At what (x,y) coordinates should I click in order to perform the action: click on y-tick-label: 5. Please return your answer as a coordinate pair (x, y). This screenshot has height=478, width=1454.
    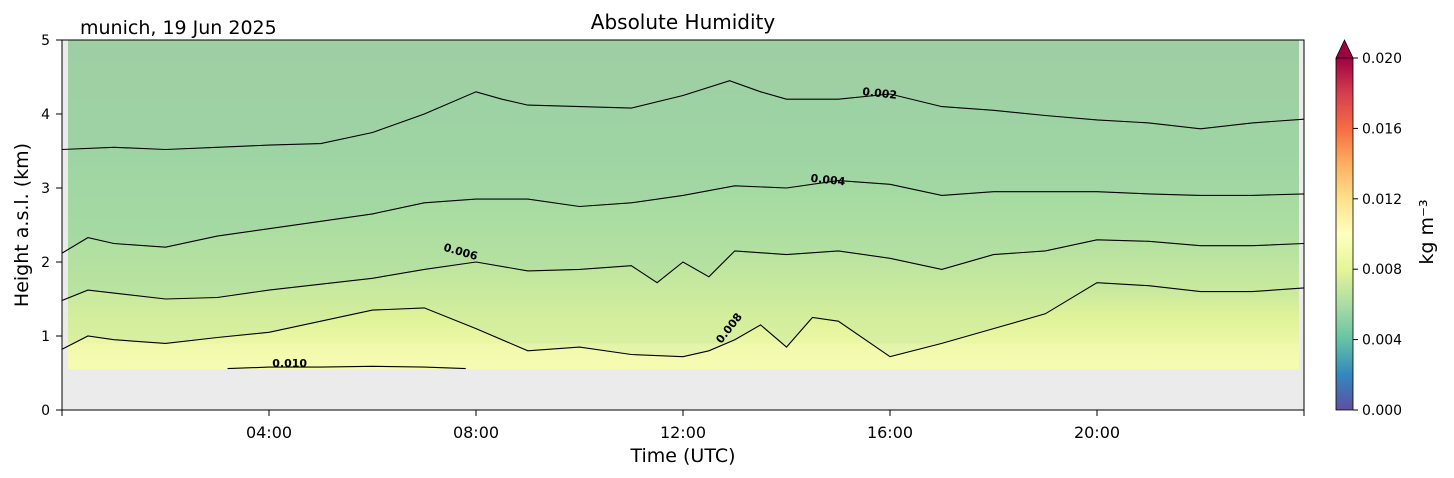
    Looking at the image, I should click on (45, 41).